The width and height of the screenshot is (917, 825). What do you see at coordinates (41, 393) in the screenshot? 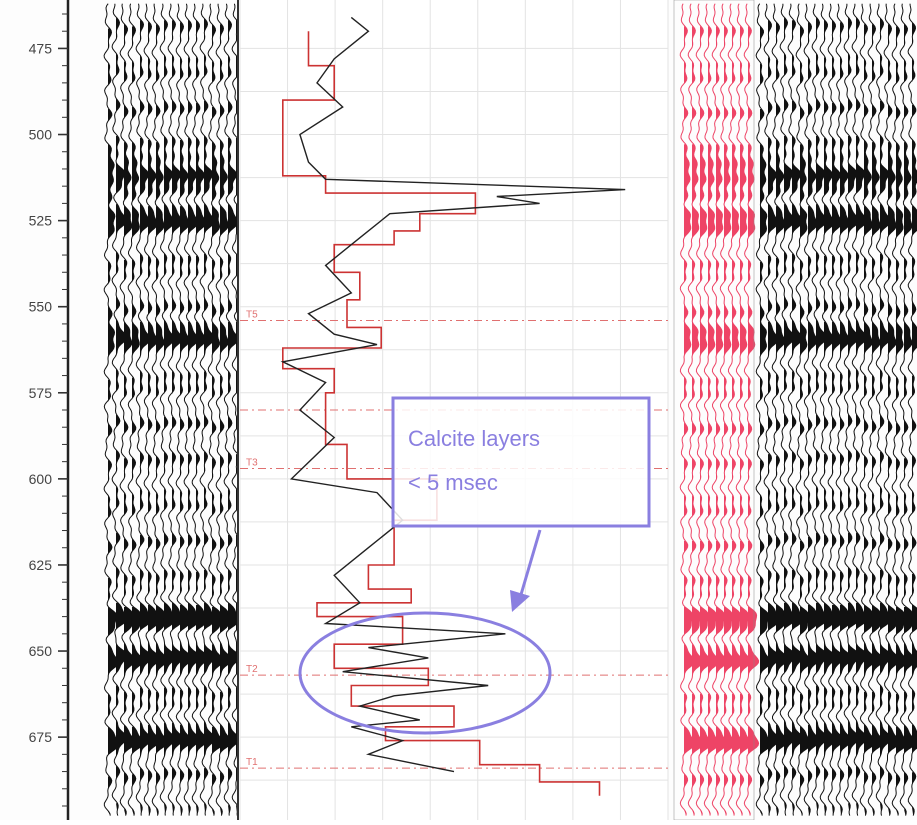
I see `y-tick-label: 575` at bounding box center [41, 393].